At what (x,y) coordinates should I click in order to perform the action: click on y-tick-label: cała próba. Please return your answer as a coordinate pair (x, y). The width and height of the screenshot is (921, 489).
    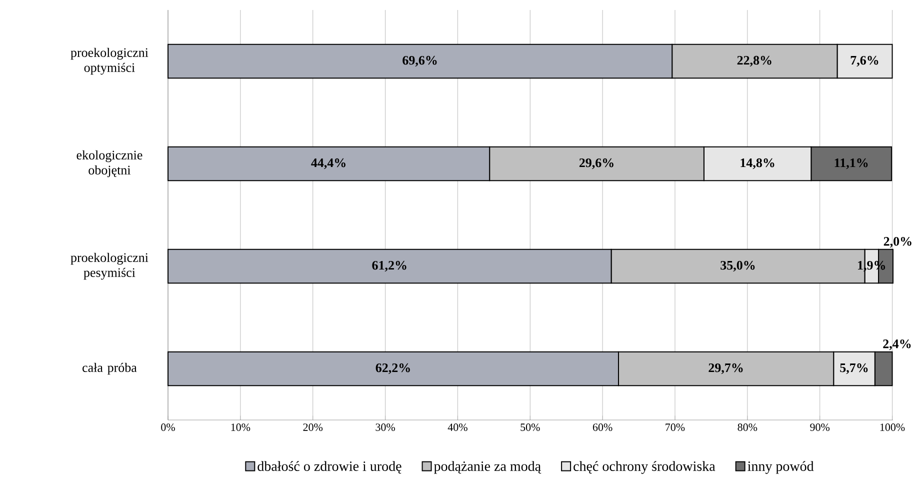
    Looking at the image, I should click on (109, 368).